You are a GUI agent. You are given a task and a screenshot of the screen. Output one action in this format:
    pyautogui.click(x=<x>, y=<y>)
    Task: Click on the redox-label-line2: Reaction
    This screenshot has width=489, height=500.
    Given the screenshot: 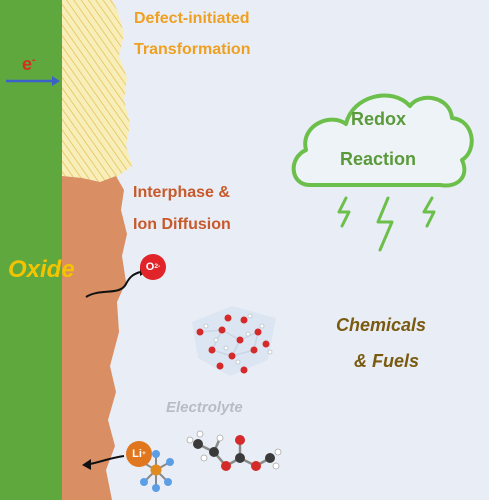 What is the action you would take?
    pyautogui.click(x=378, y=159)
    